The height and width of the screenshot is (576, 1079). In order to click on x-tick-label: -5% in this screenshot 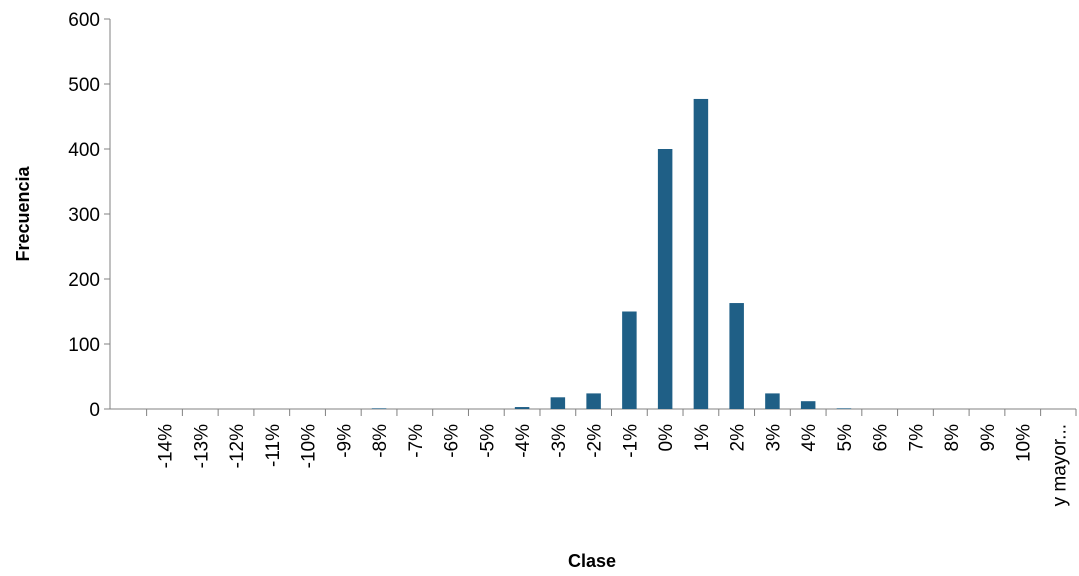, I will do `click(487, 441)`.